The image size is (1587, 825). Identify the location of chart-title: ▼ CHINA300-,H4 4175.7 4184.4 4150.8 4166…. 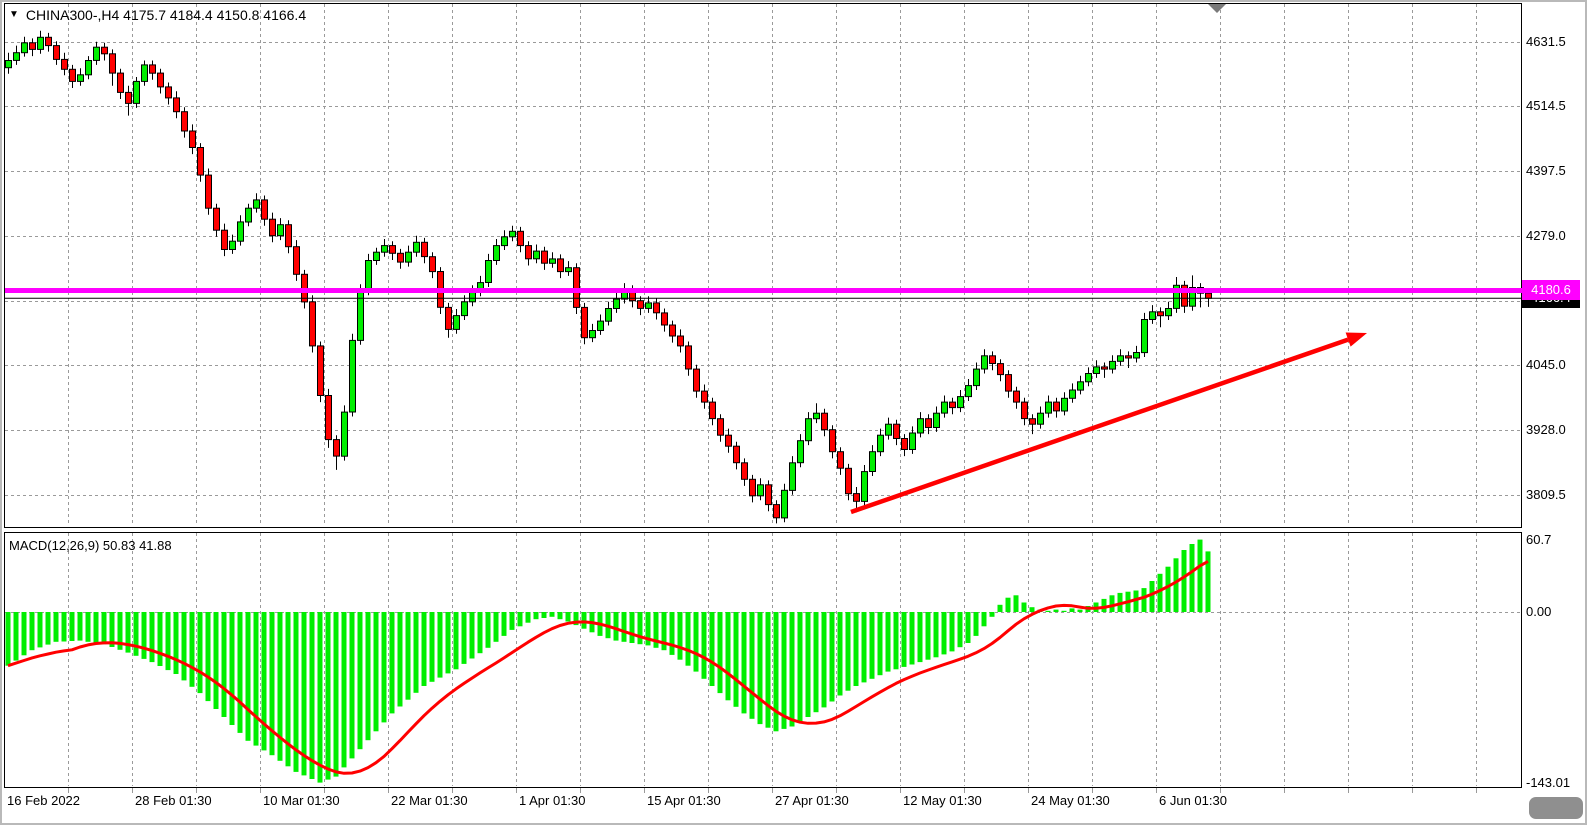
(157, 15).